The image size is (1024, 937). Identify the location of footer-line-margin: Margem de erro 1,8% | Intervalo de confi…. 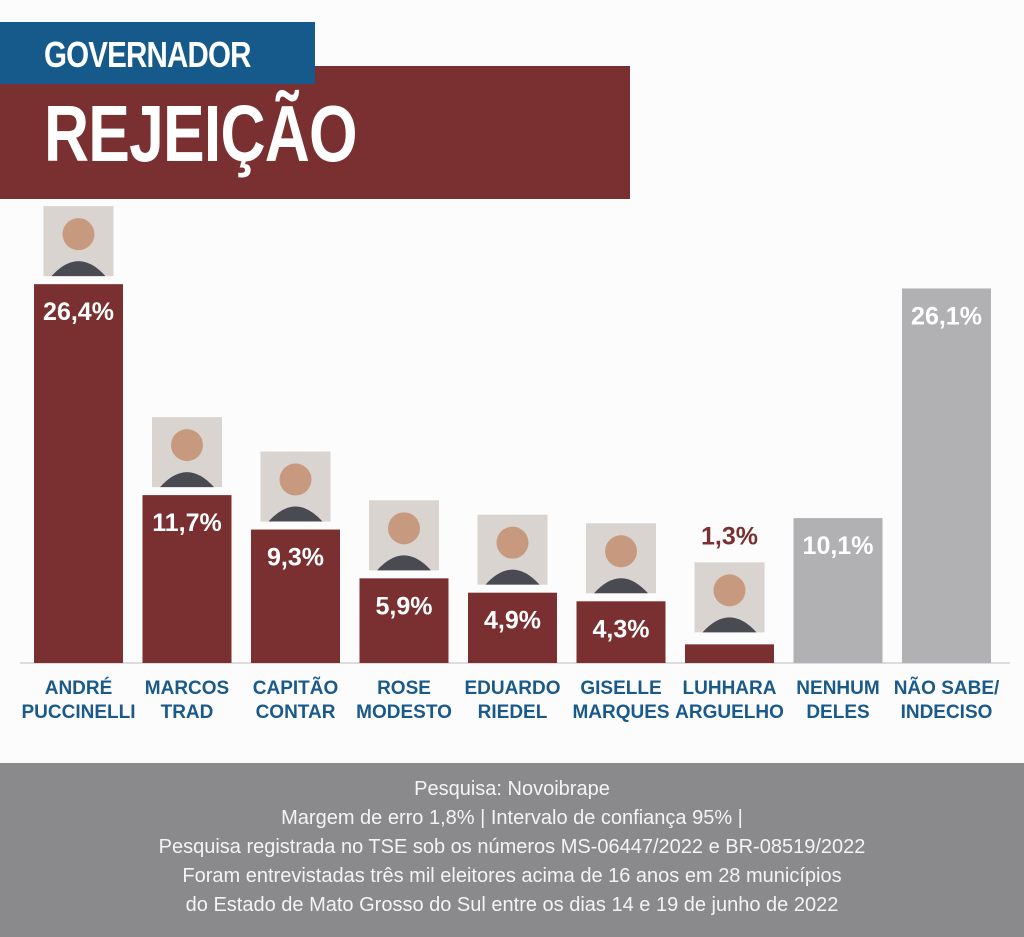
(512, 818).